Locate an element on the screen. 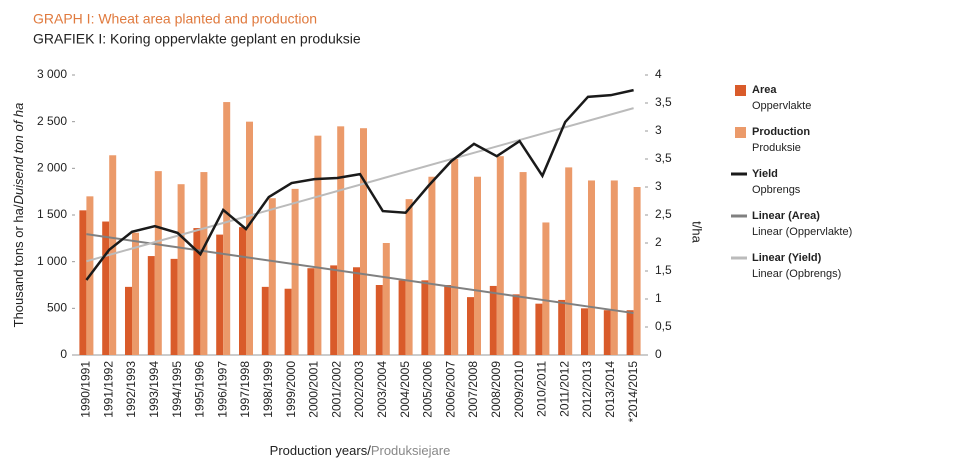  y-tick-label: 3 000 is located at coordinates (52, 74).